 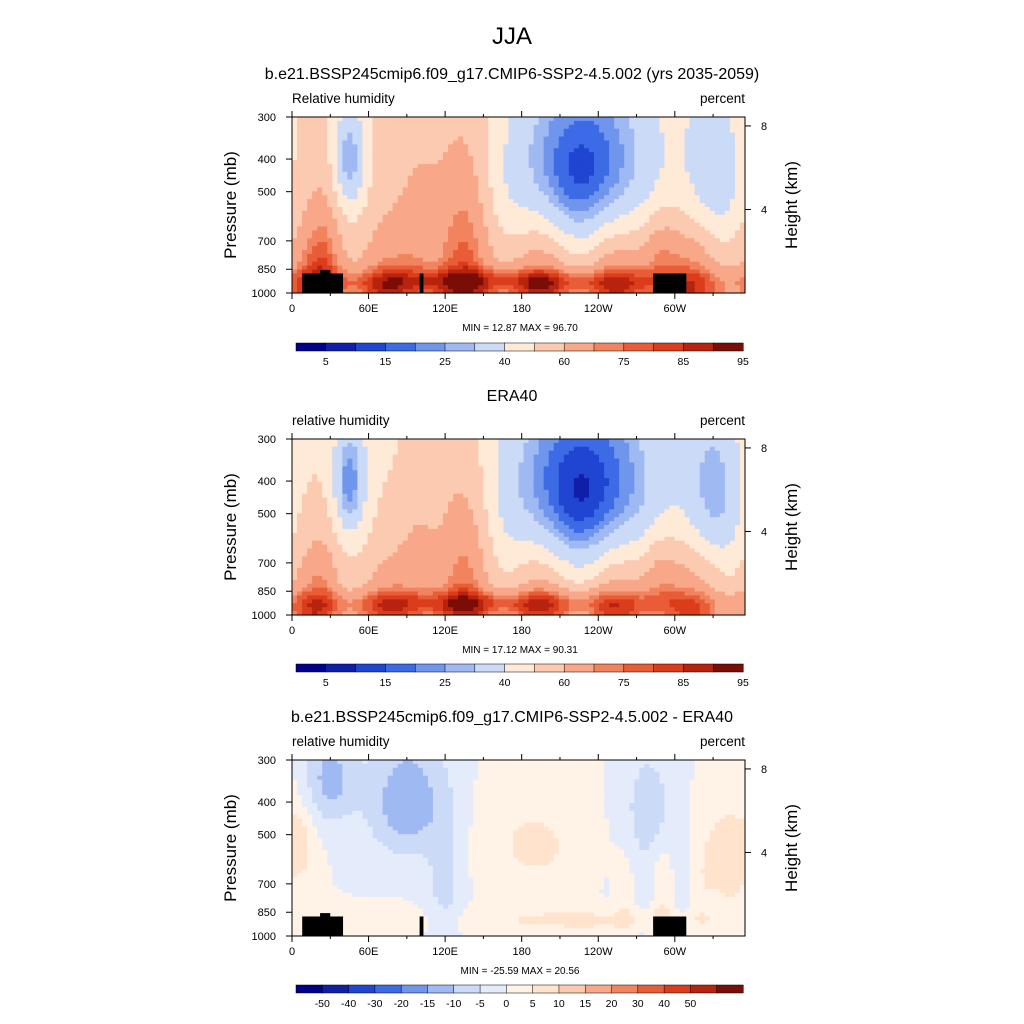 I want to click on contour-field, so click(x=519, y=205).